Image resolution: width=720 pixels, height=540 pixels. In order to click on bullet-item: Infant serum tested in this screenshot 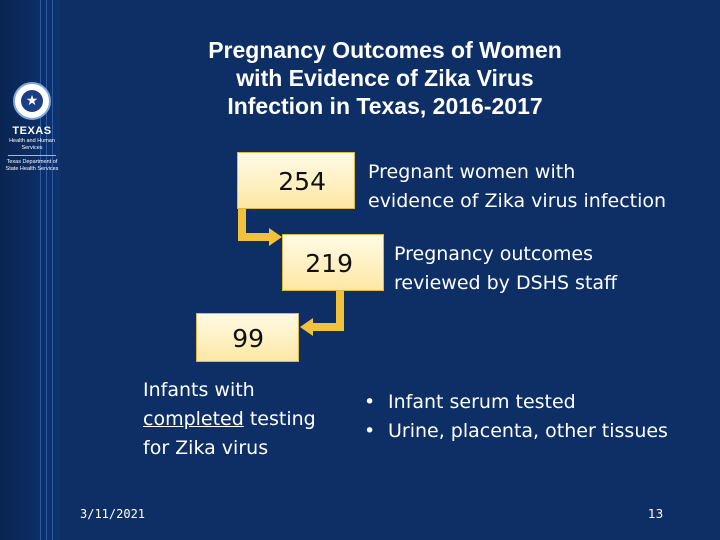, I will do `click(516, 402)`.